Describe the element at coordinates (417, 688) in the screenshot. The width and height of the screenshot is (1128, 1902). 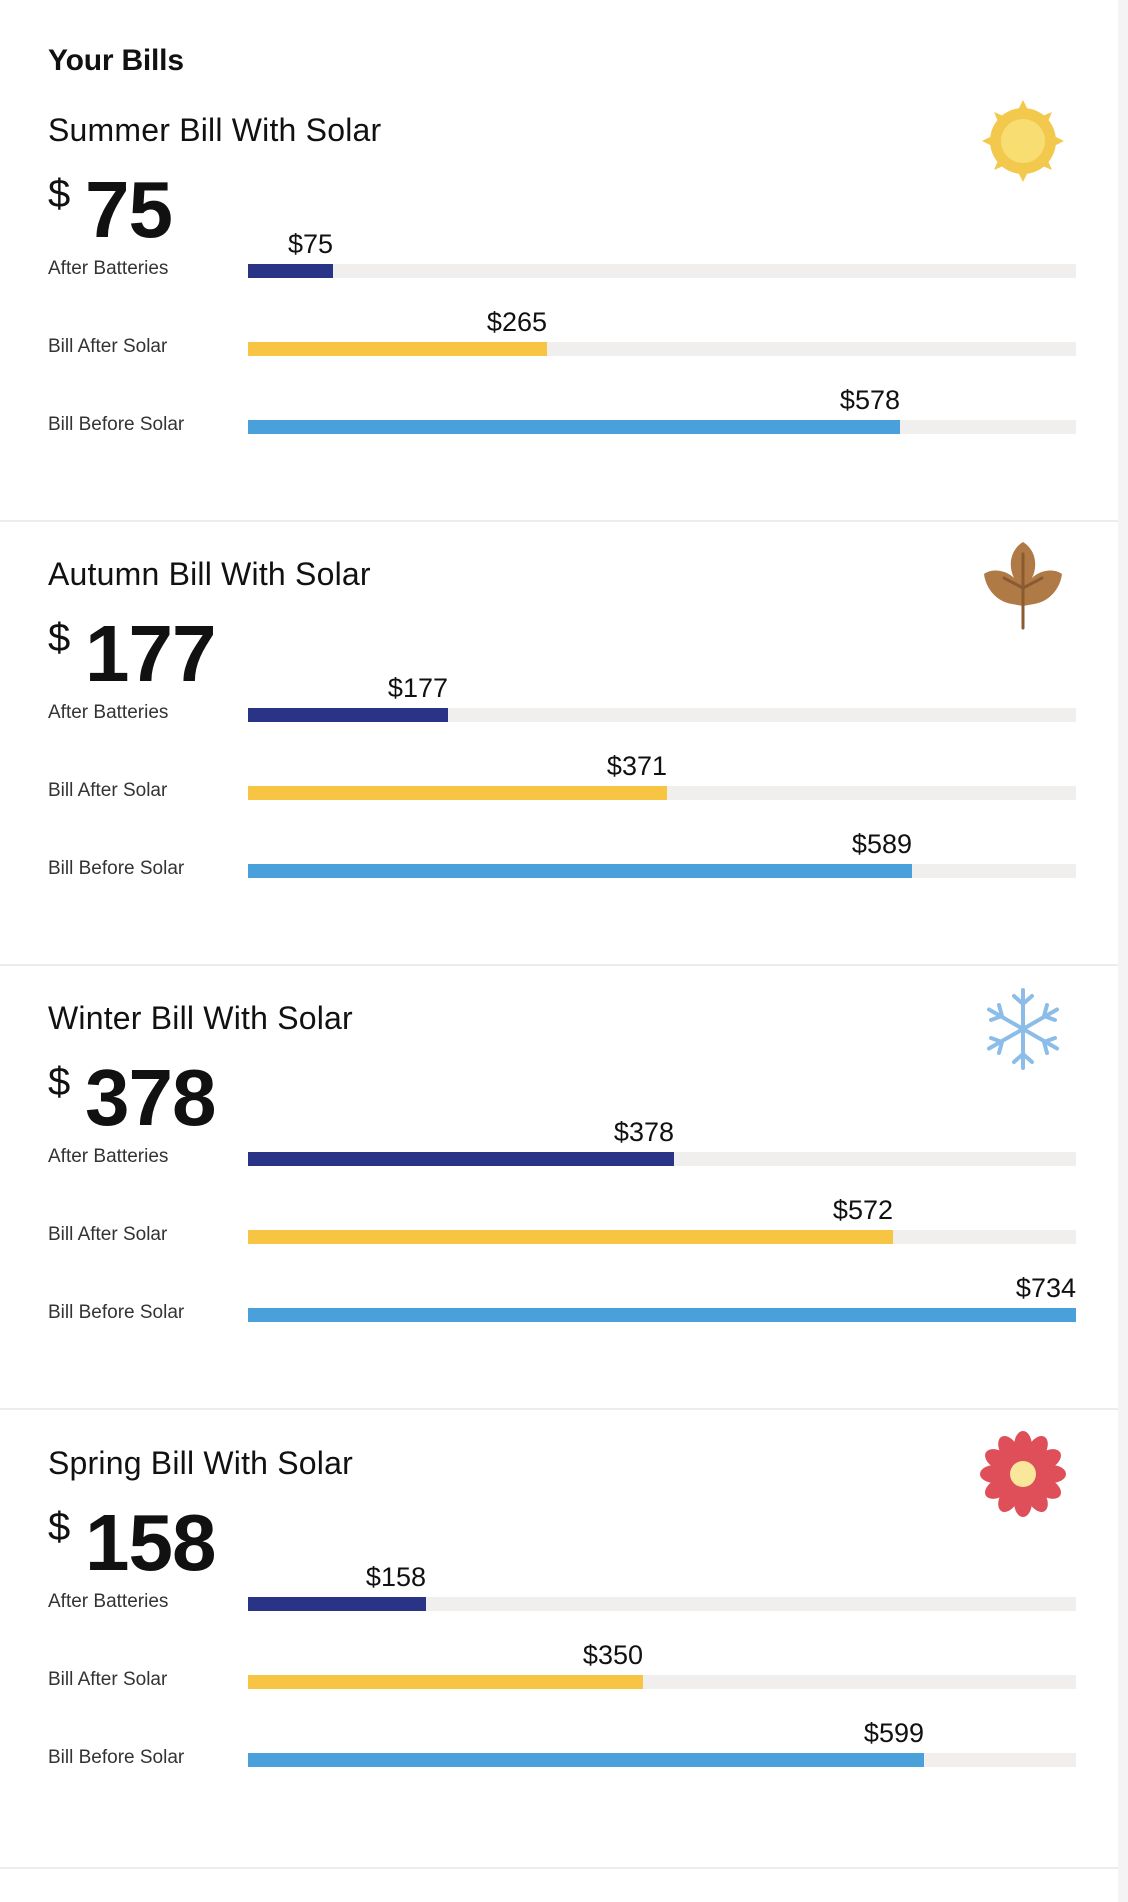
I see `bar-value-label: $177` at that location.